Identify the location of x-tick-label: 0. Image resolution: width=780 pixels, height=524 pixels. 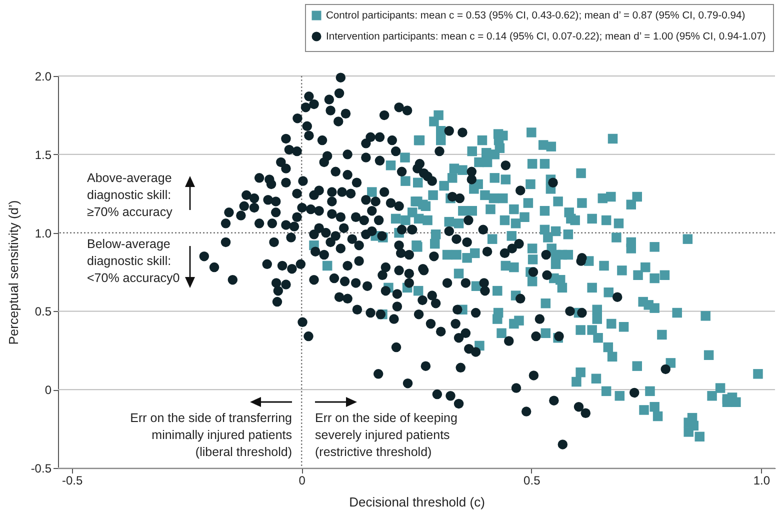
(302, 481).